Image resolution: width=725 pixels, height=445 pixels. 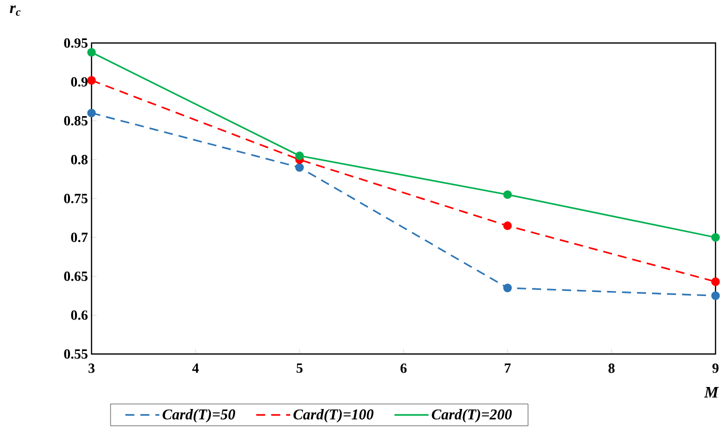 What do you see at coordinates (611, 368) in the screenshot?
I see `x-tick-label: 8` at bounding box center [611, 368].